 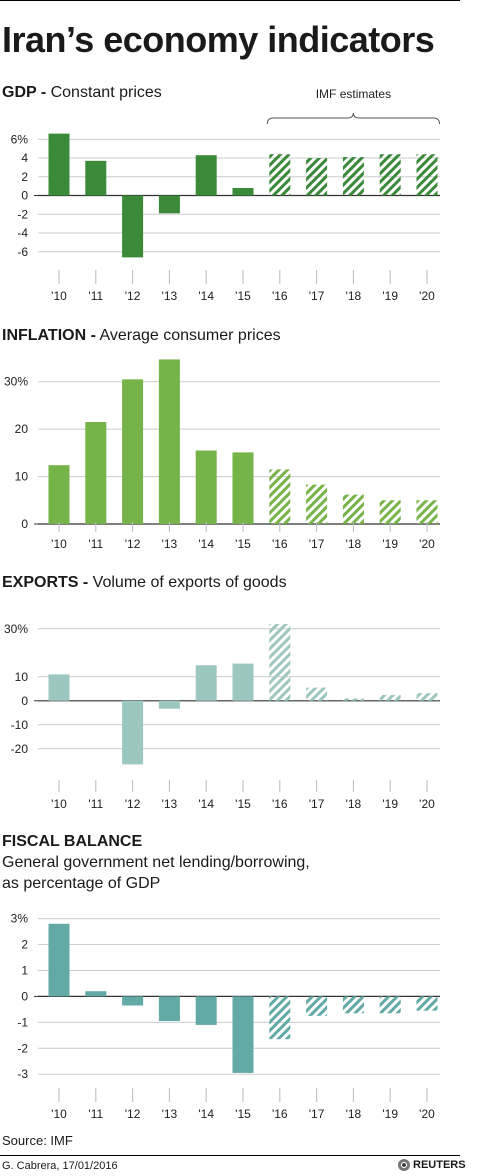 I want to click on reuters-logo: REUTERS, so click(x=432, y=1165).